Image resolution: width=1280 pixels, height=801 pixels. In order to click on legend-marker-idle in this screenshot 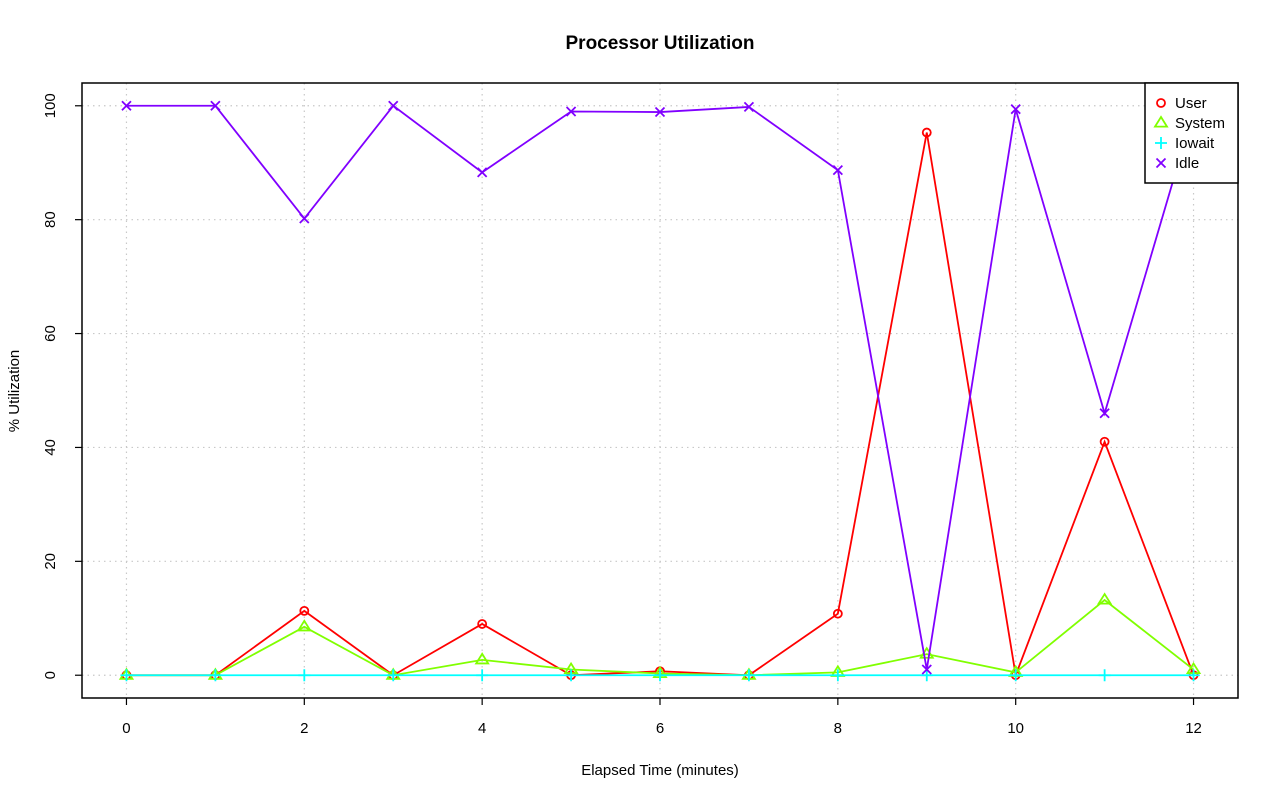, I will do `click(1161, 163)`.